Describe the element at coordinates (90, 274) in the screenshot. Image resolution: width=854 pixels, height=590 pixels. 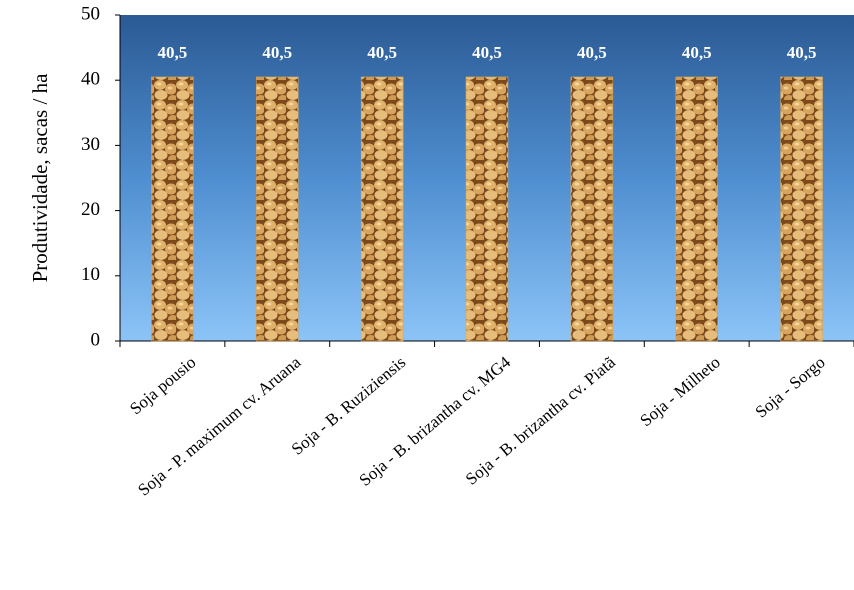
I see `y-tick-label: 10` at that location.